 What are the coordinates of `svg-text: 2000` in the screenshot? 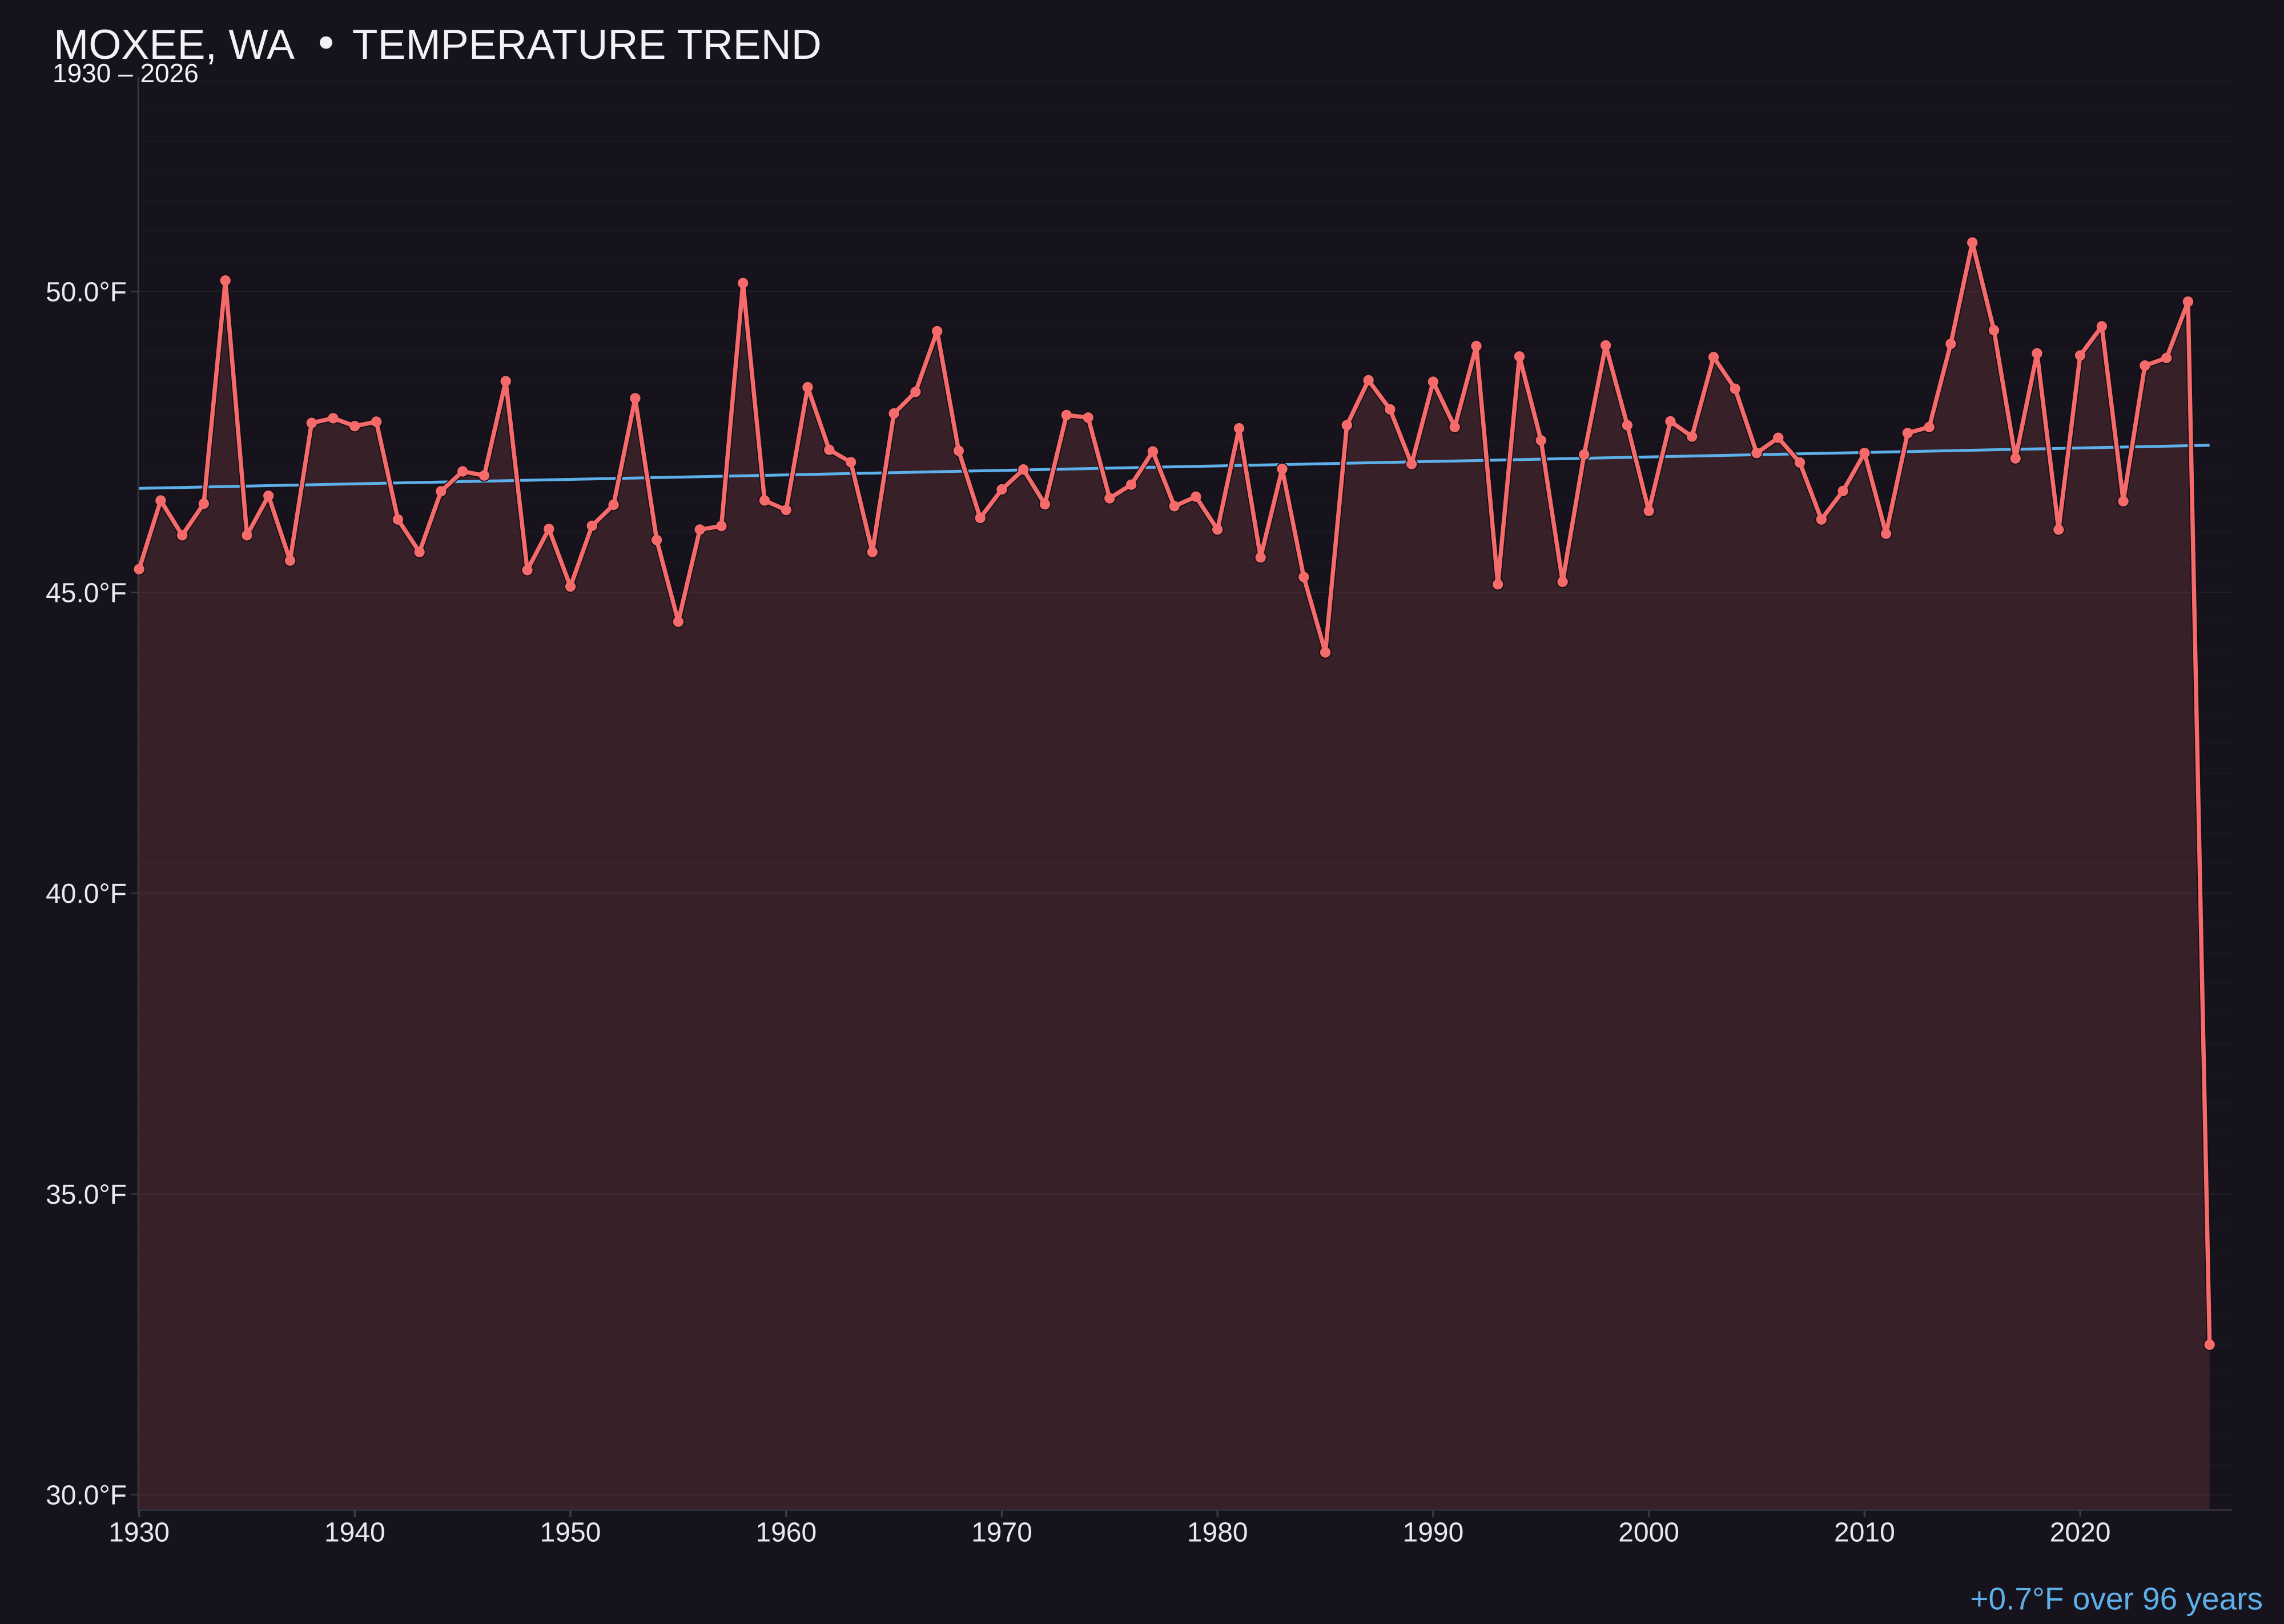 It's located at (1648, 1533).